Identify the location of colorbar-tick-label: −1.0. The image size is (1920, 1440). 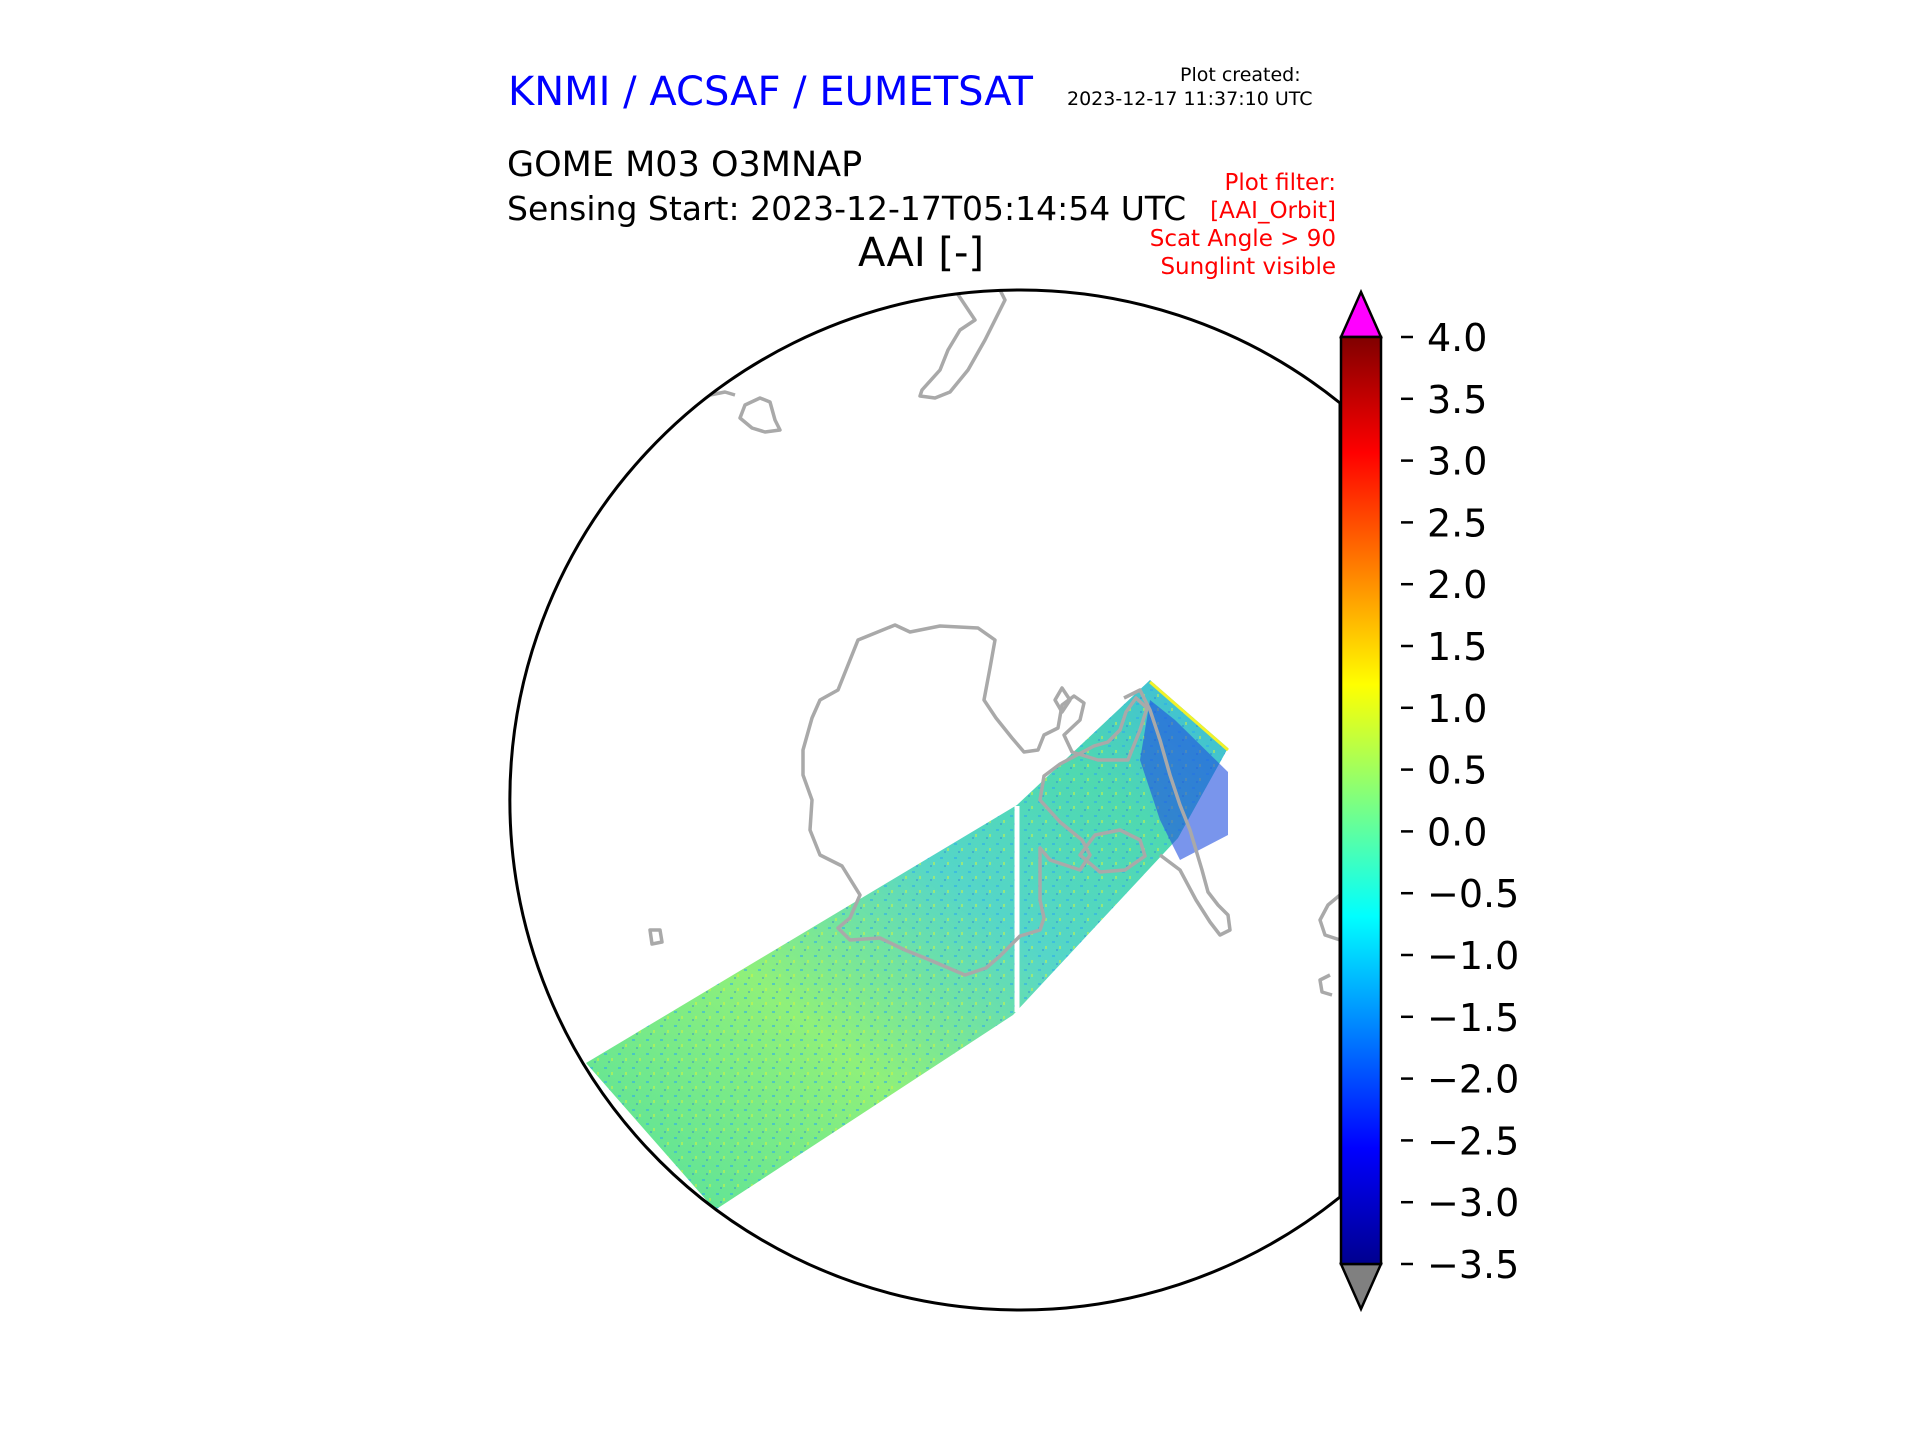
(1473, 956).